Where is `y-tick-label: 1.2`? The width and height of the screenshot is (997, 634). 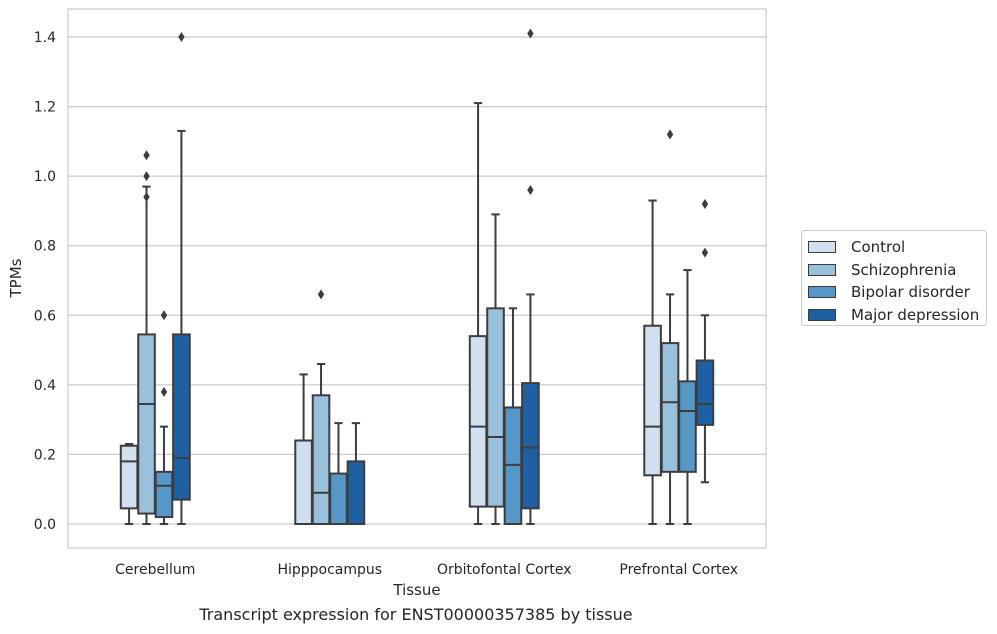 y-tick-label: 1.2 is located at coordinates (45, 108).